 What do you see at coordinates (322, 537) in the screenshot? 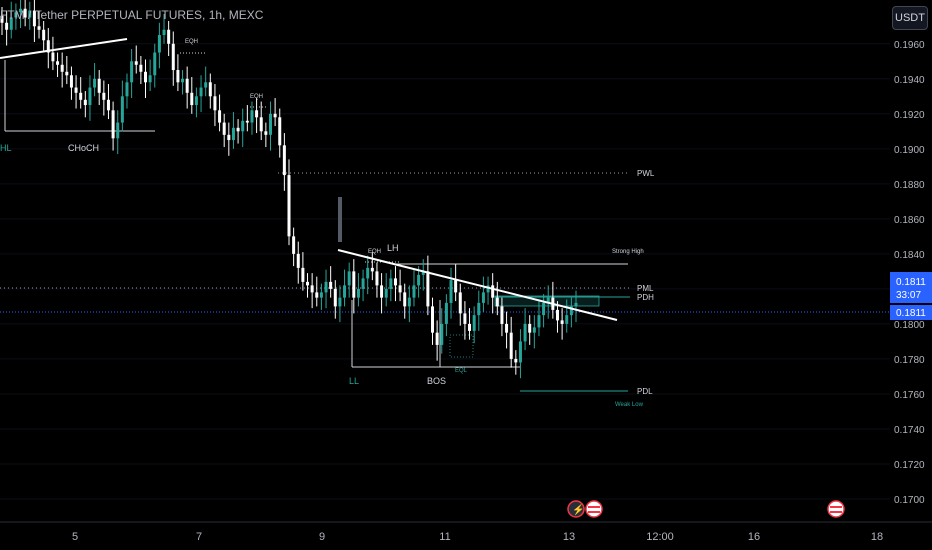
I see `time-tick: 9` at bounding box center [322, 537].